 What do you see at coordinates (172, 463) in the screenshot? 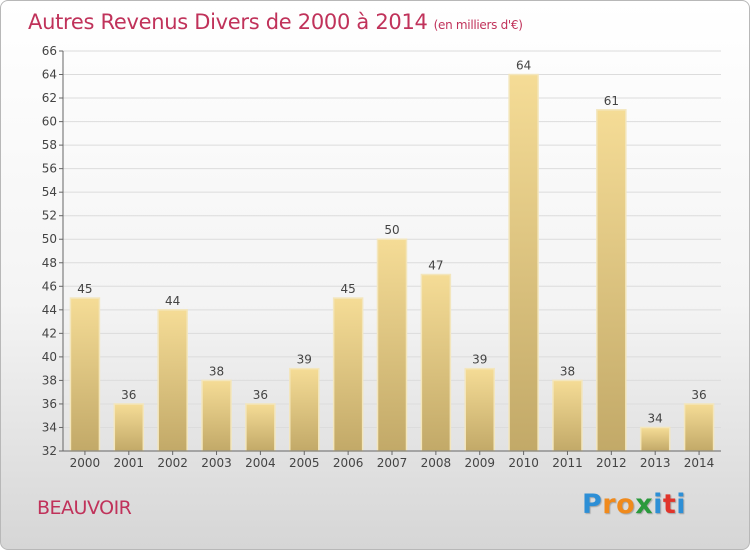
I see `x-tick-label: 2002` at bounding box center [172, 463].